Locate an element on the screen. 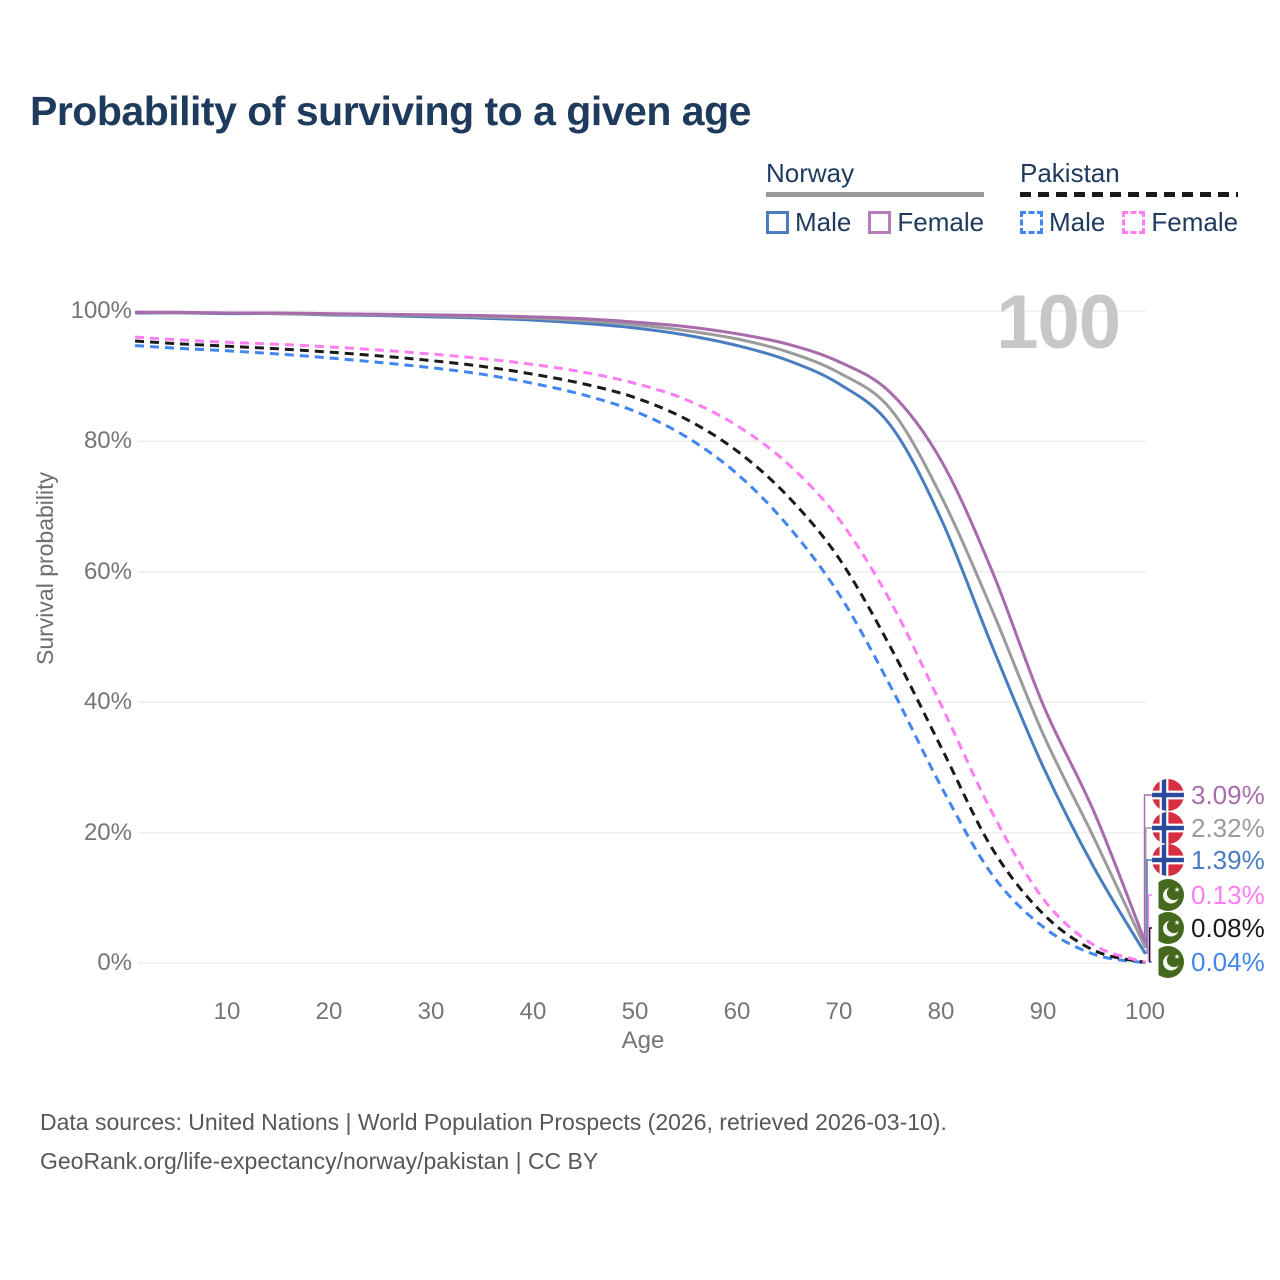 Image resolution: width=1280 pixels, height=1280 pixels. legend-item-pakistan-male: Male is located at coordinates (1062, 222).